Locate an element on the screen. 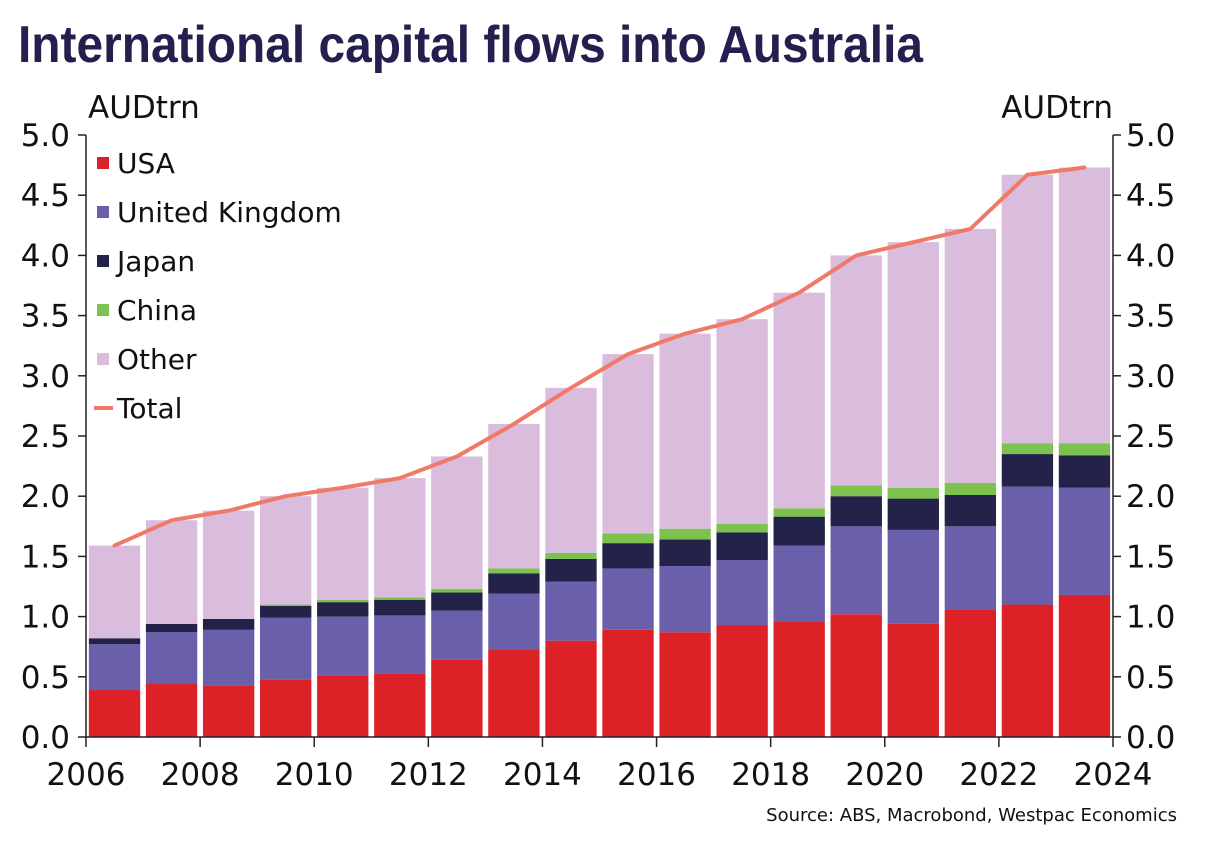 This screenshot has height=841, width=1226. bar-united-kingdom-2012 is located at coordinates (457, 635).